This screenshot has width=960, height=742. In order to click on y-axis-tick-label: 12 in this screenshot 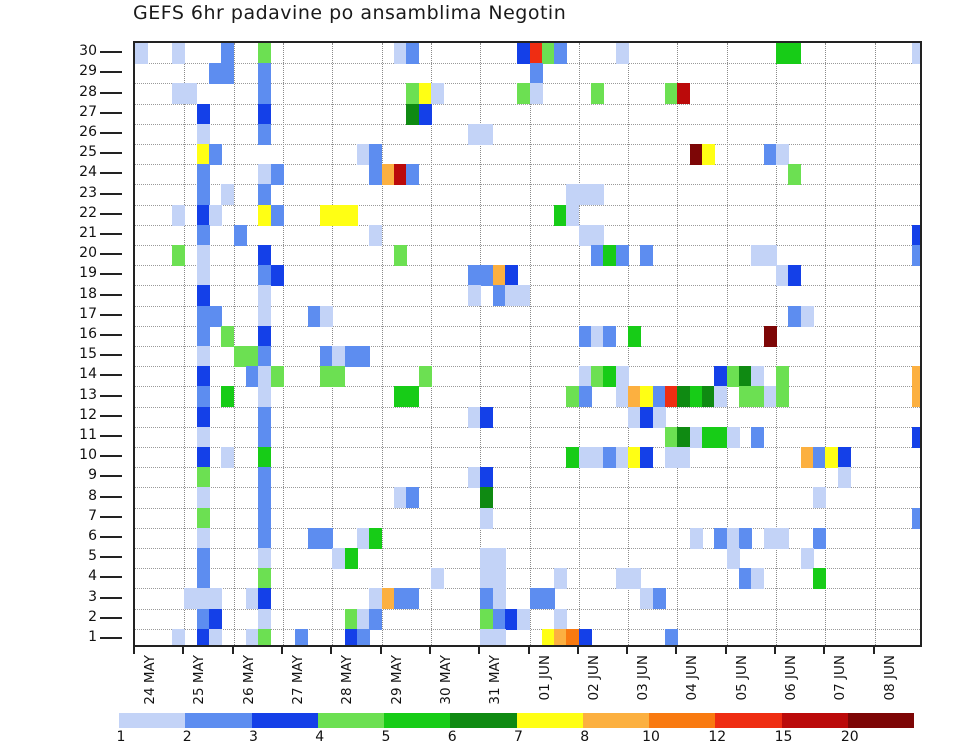, I will do `click(88, 414)`.